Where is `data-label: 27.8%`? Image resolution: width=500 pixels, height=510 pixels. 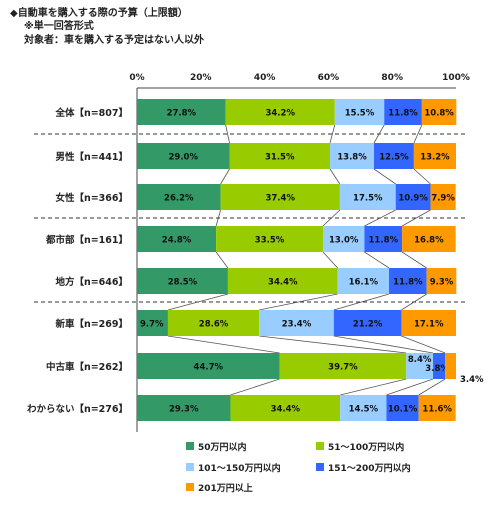 data-label: 27.8% is located at coordinates (182, 114).